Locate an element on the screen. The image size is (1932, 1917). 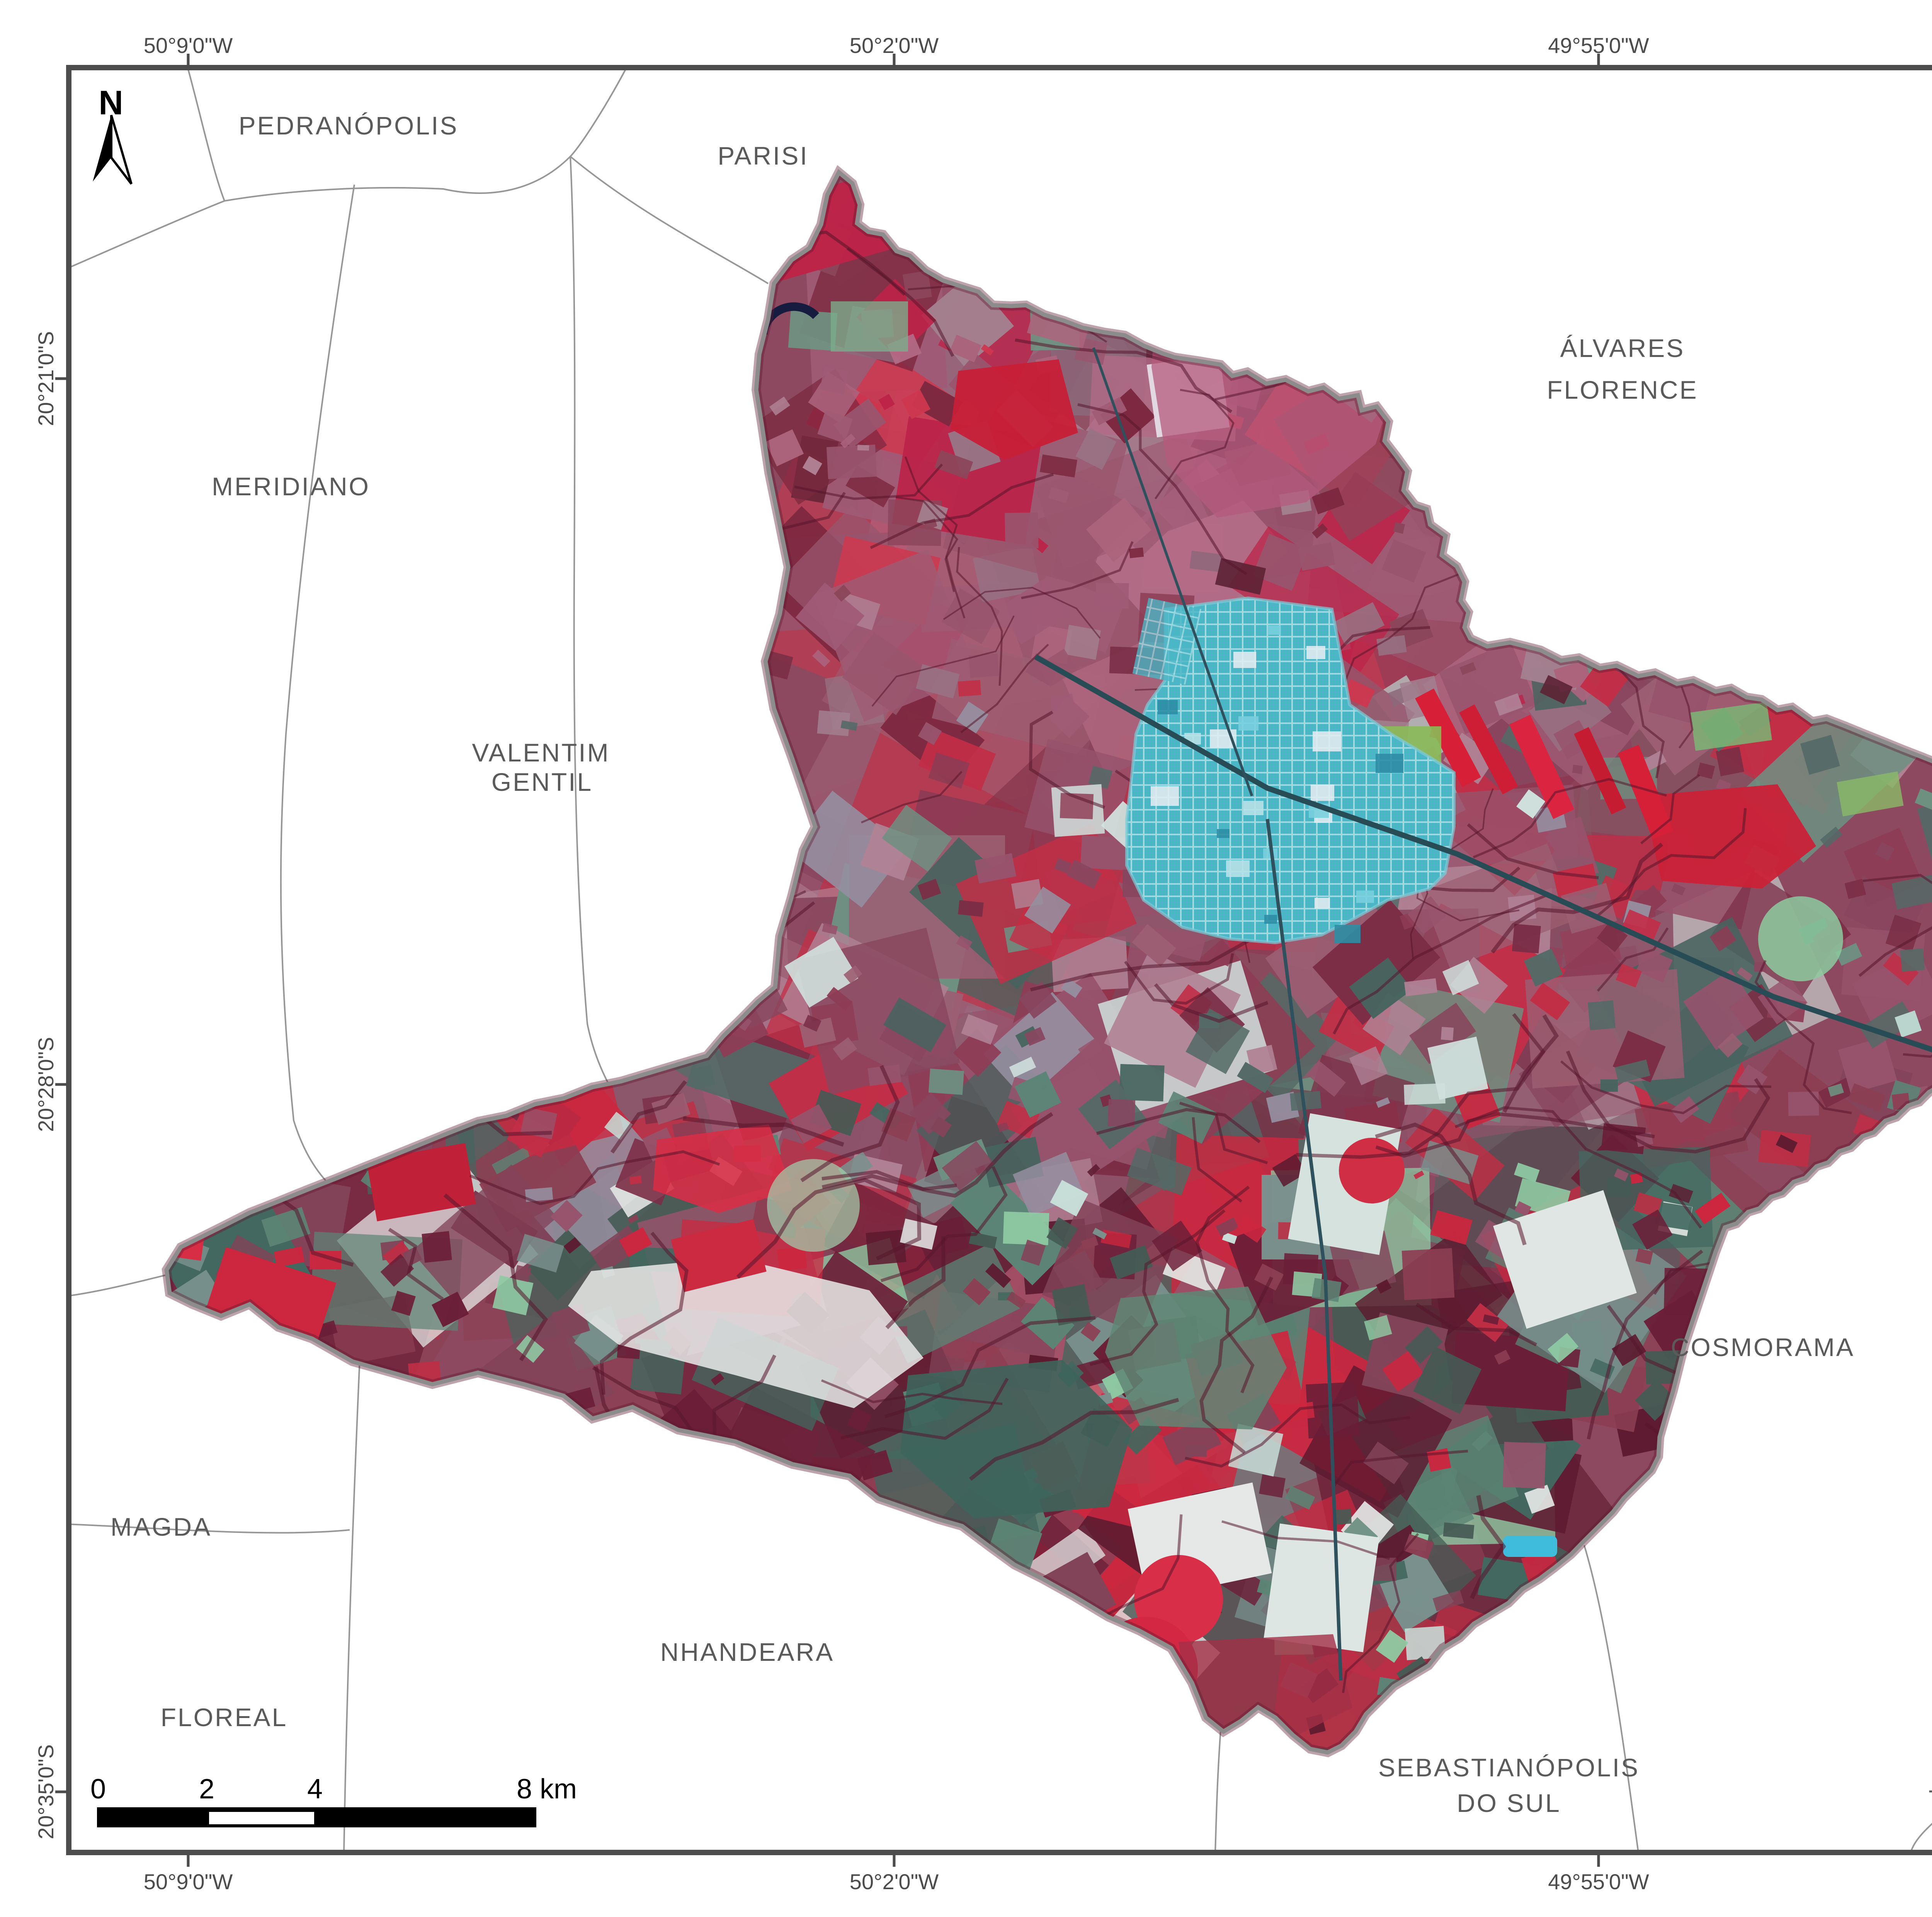
svg-text: 20°21'0"S is located at coordinates (46, 378).